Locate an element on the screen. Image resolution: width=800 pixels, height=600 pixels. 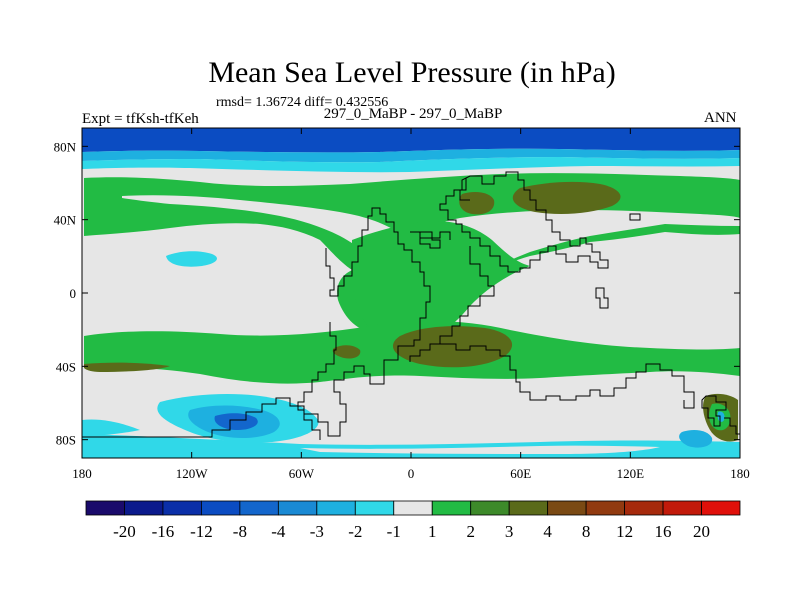
lon-tick-label: 120W is located at coordinates (192, 473).